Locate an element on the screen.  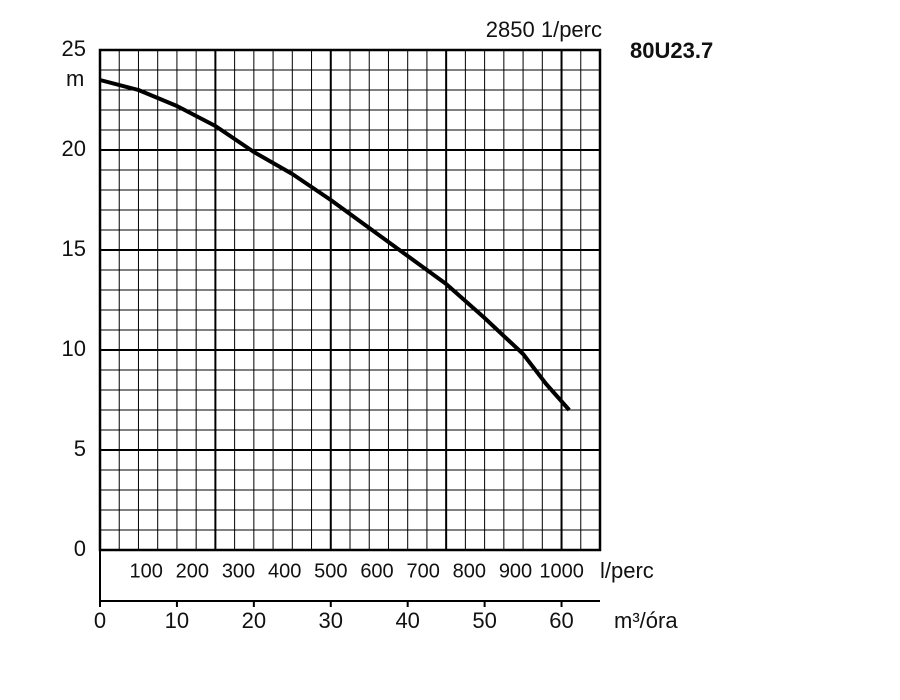
x-tick-label: 50 is located at coordinates (484, 620).